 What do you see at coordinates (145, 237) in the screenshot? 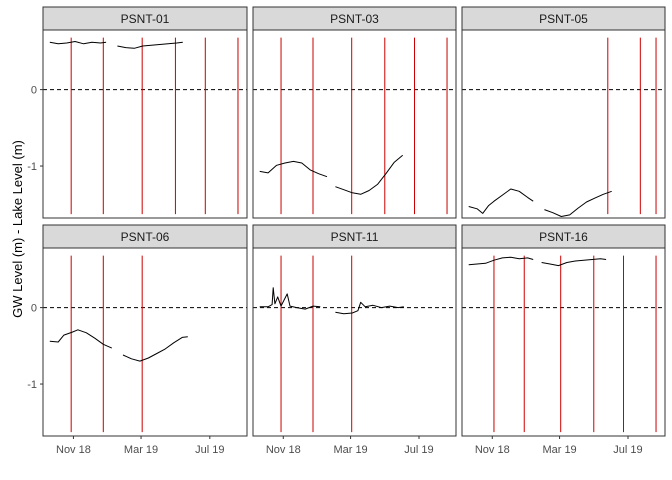
I see `facet-strip-label: PSNT-06` at bounding box center [145, 237].